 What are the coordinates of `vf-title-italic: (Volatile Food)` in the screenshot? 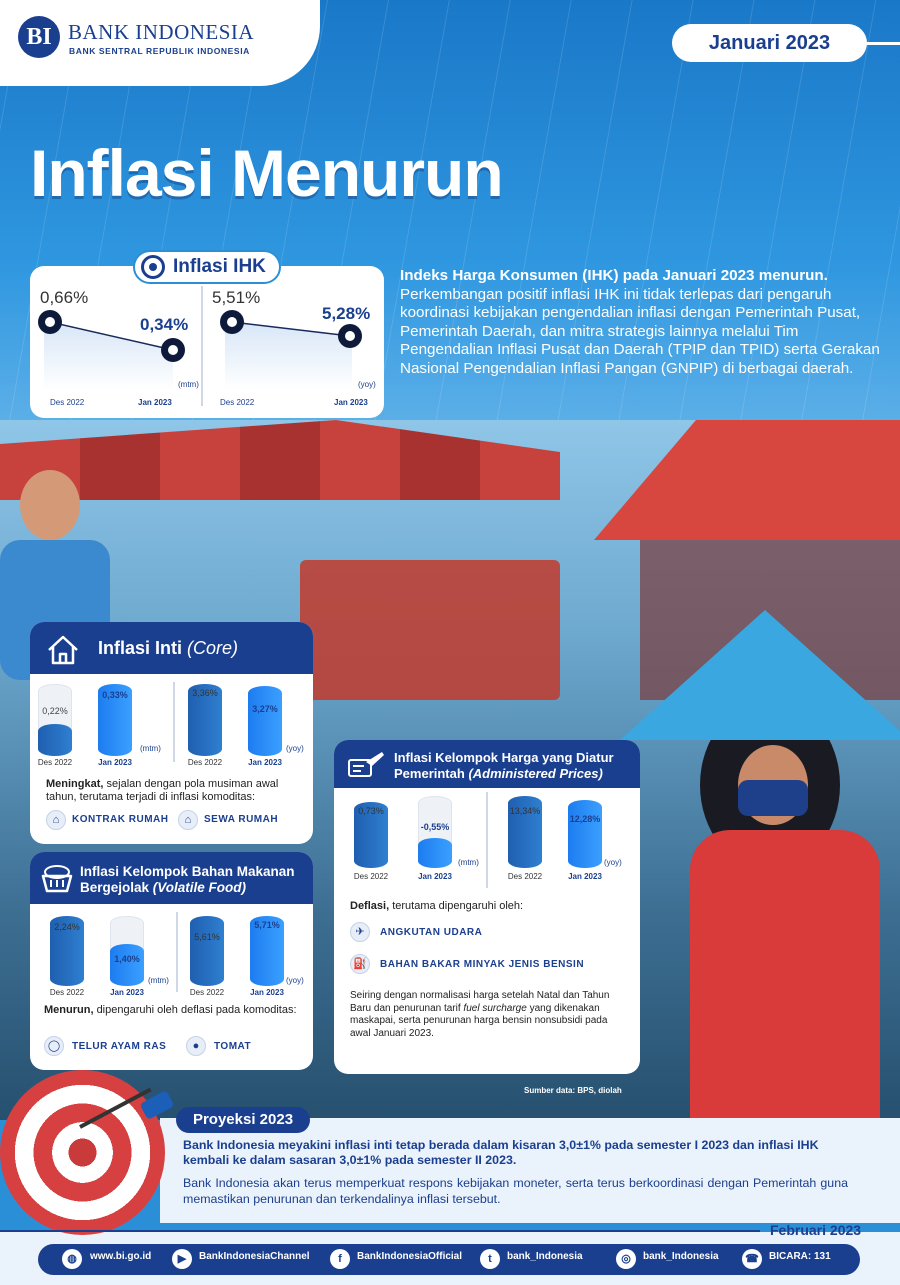 It's located at (199, 887).